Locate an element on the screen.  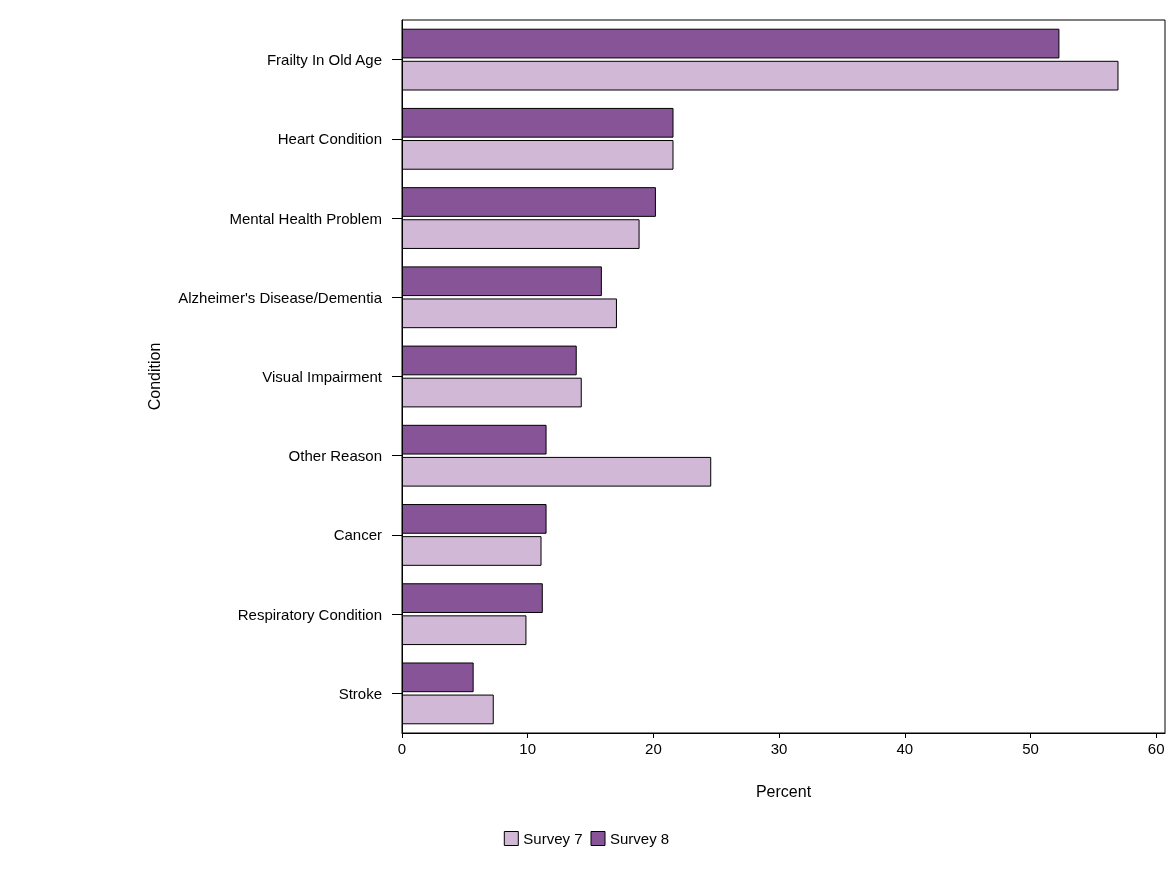
x-tick-label: 30 is located at coordinates (779, 748).